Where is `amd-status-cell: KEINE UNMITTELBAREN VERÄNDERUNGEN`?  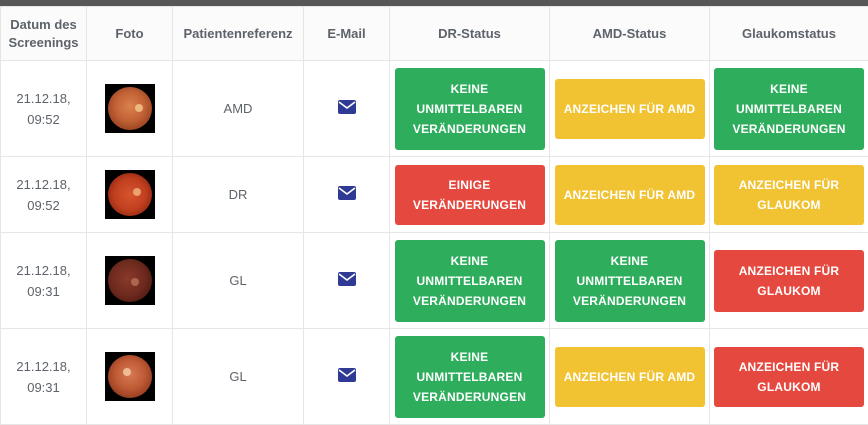
amd-status-cell: KEINE UNMITTELBAREN VERÄNDERUNGEN is located at coordinates (630, 281).